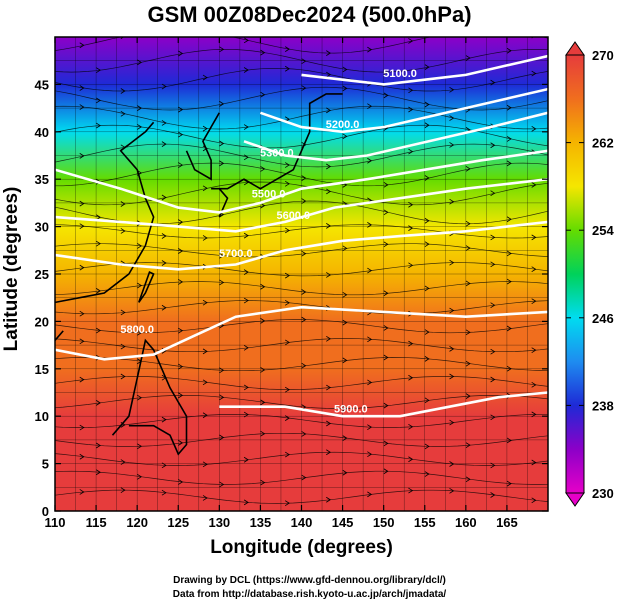 The image size is (619, 605). I want to click on contour-label: 5100.0, so click(400, 74).